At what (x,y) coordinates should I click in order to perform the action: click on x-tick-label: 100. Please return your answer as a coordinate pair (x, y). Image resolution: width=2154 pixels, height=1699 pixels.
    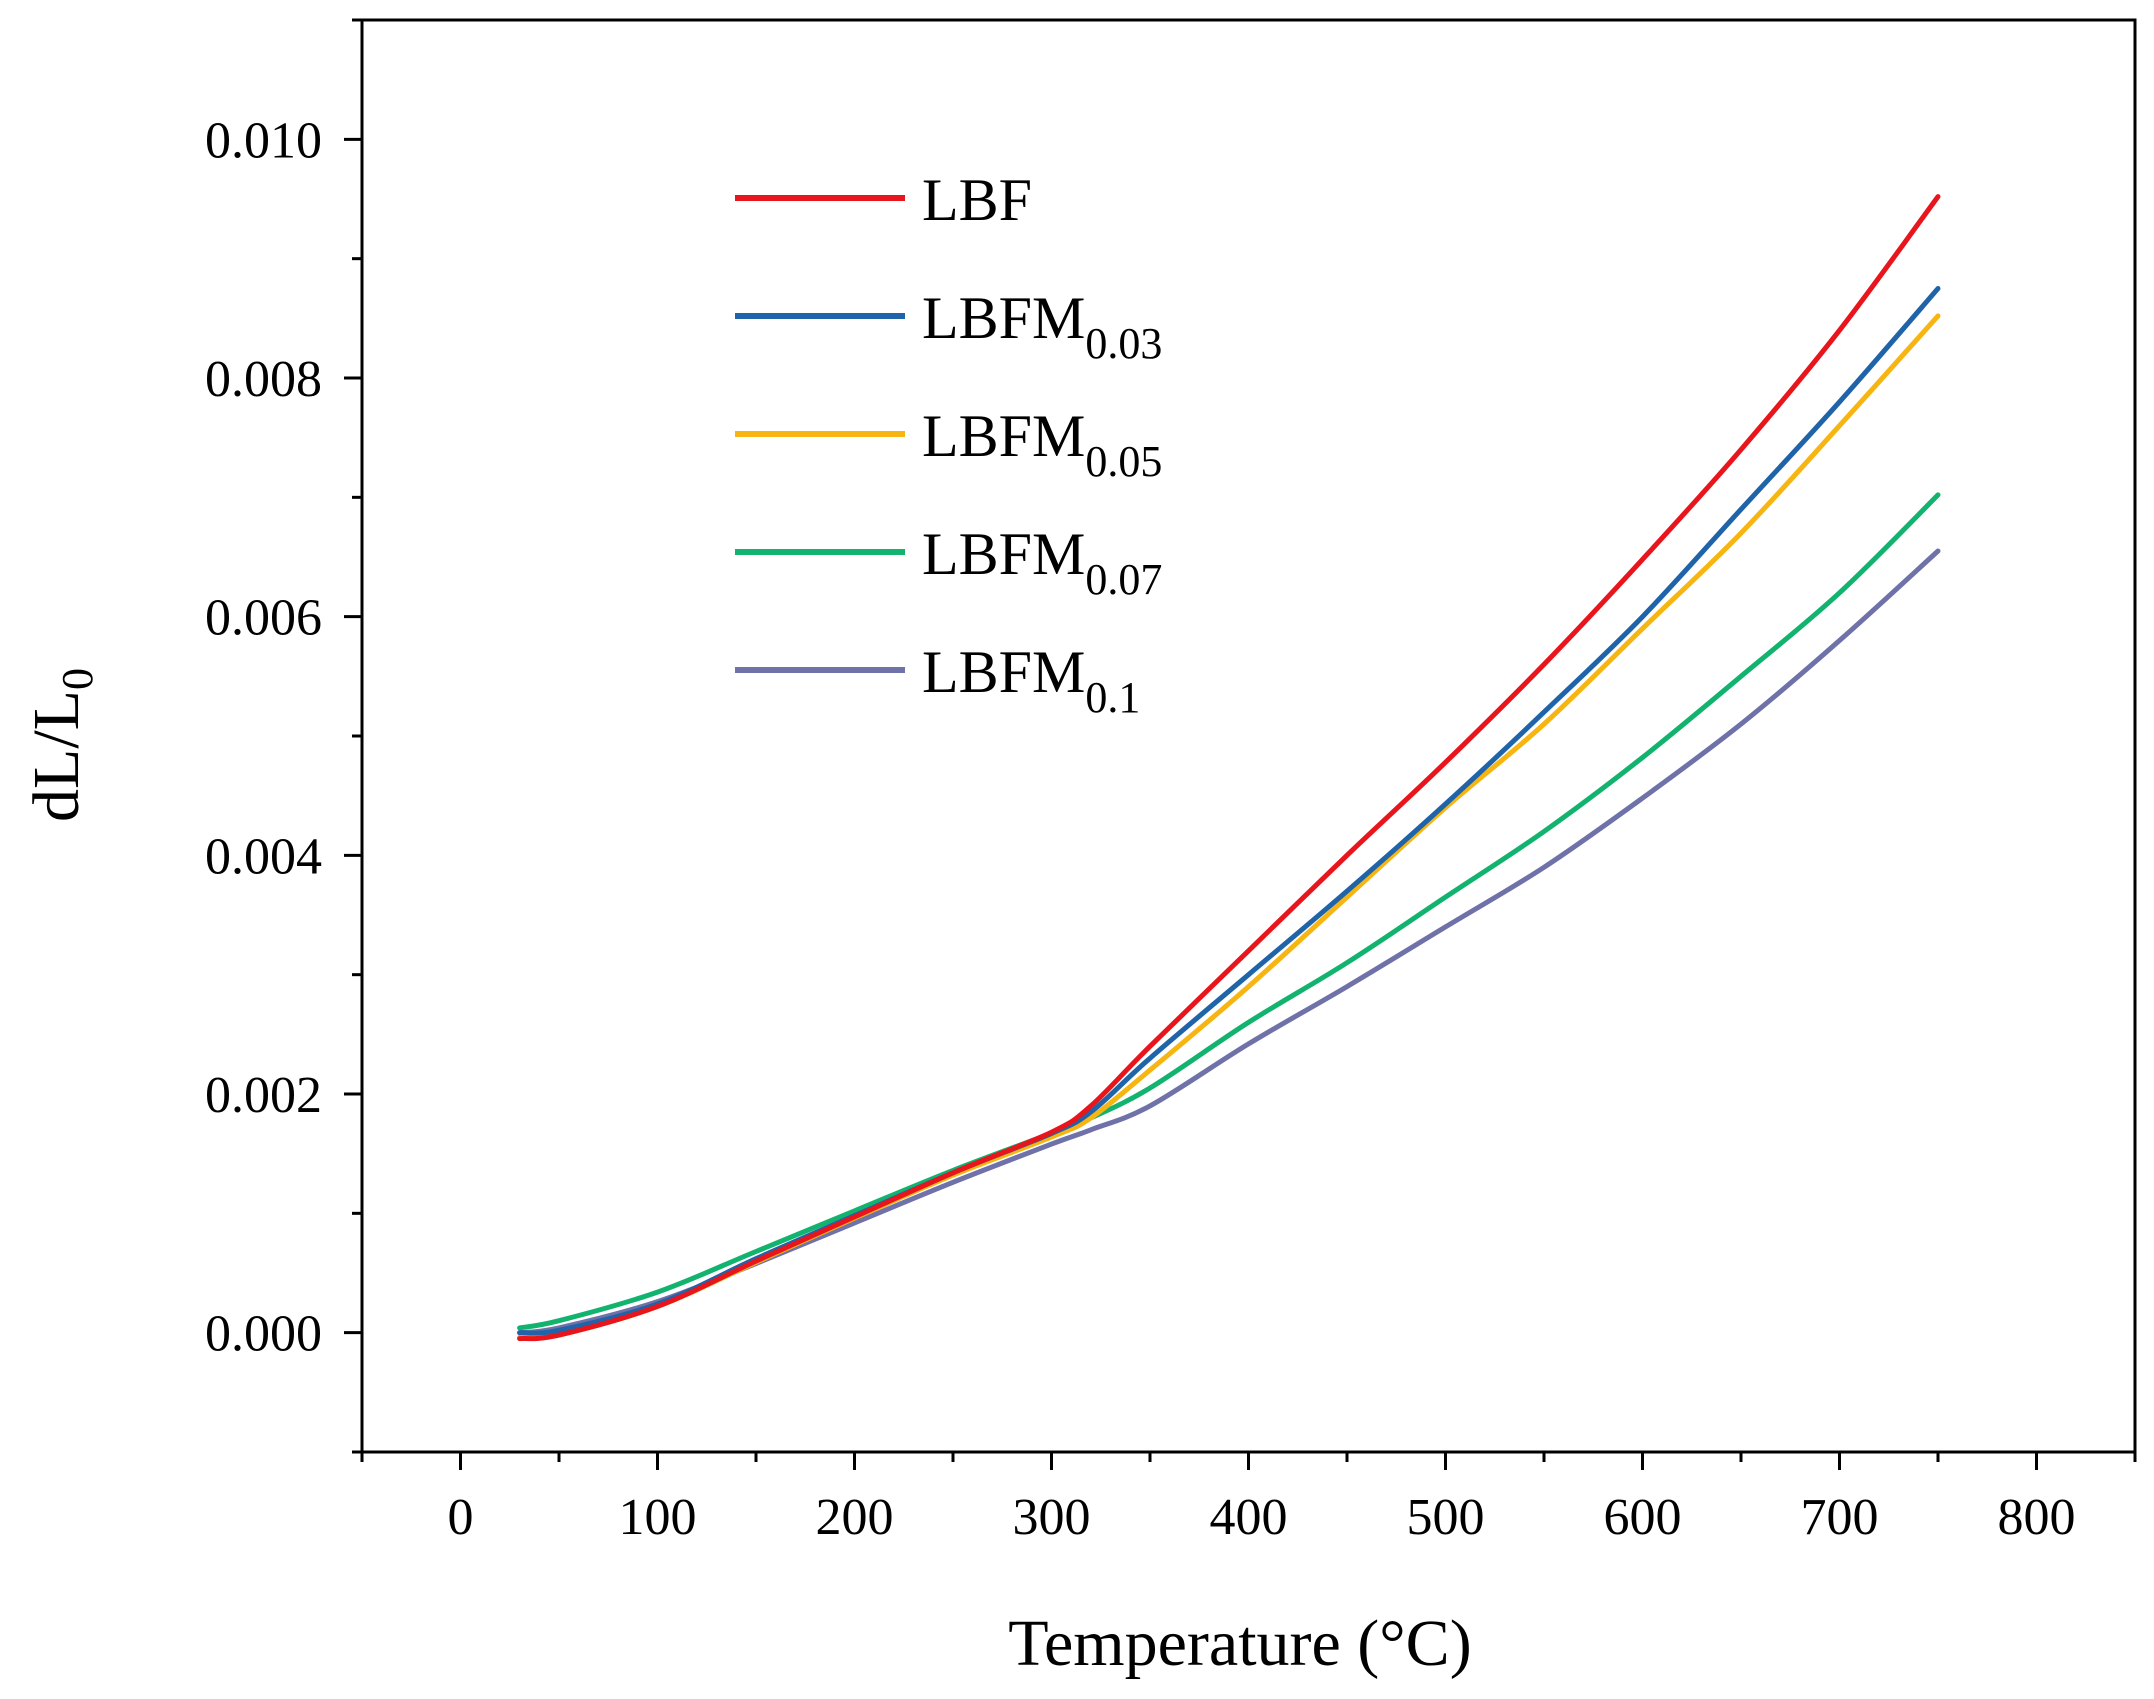
    Looking at the image, I should click on (658, 1517).